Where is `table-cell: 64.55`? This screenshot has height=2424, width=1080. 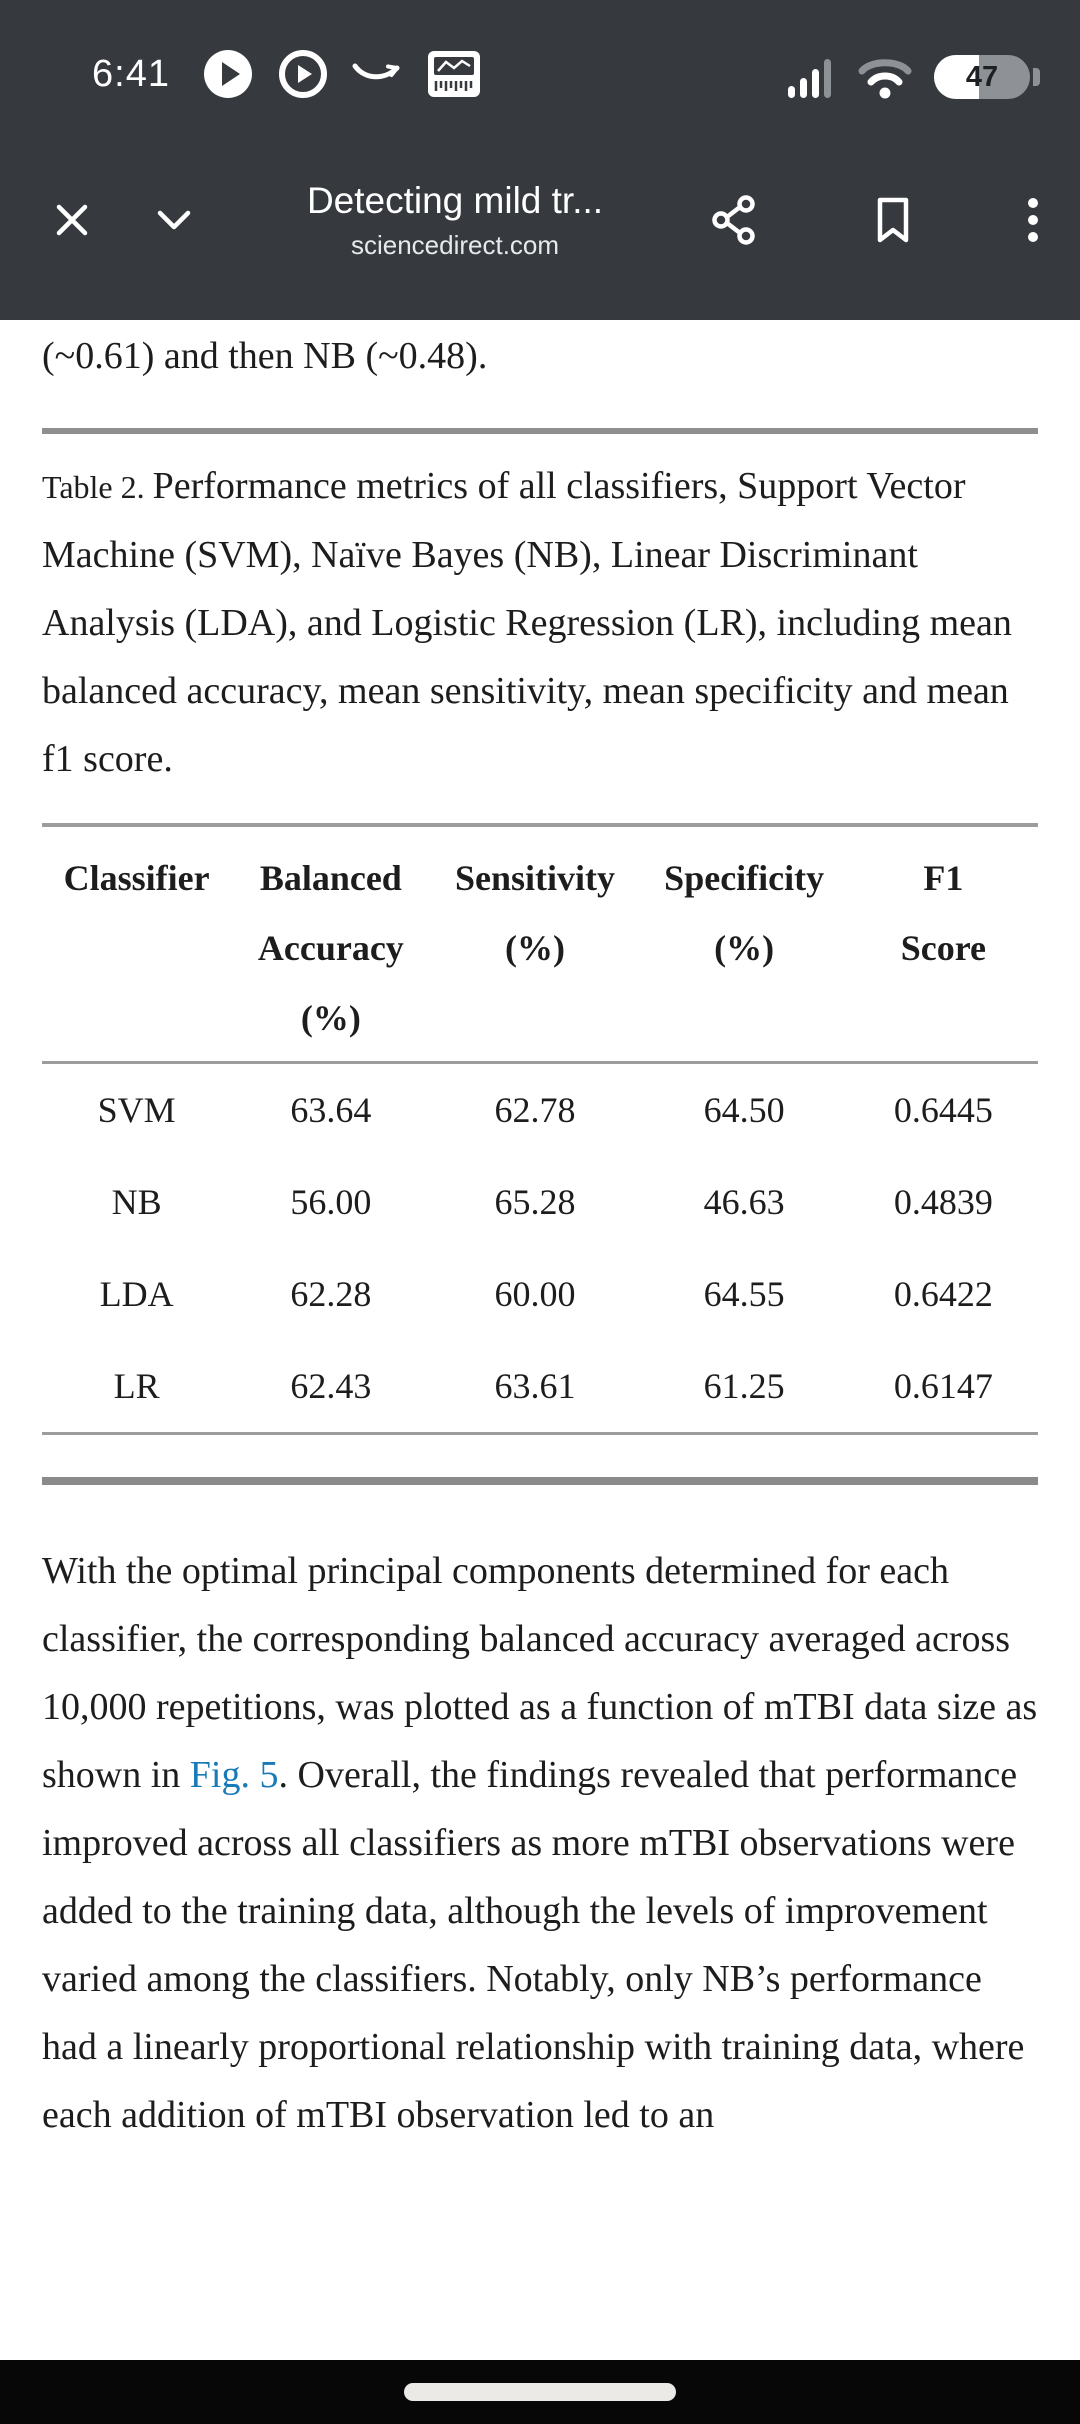 table-cell: 64.55 is located at coordinates (744, 1294).